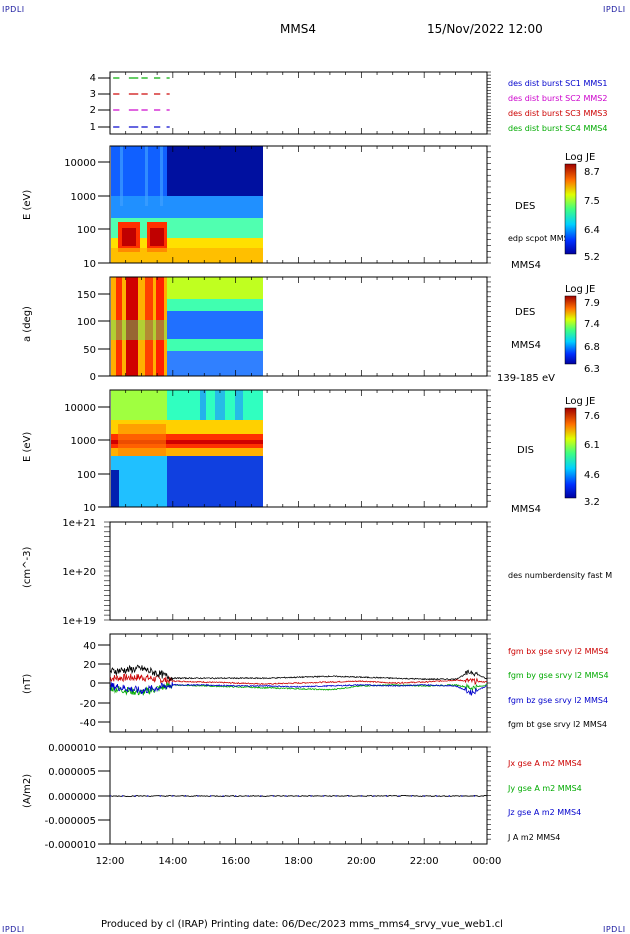 This screenshot has height=934, width=630. I want to click on burst-tick-label: 2, so click(93, 110).